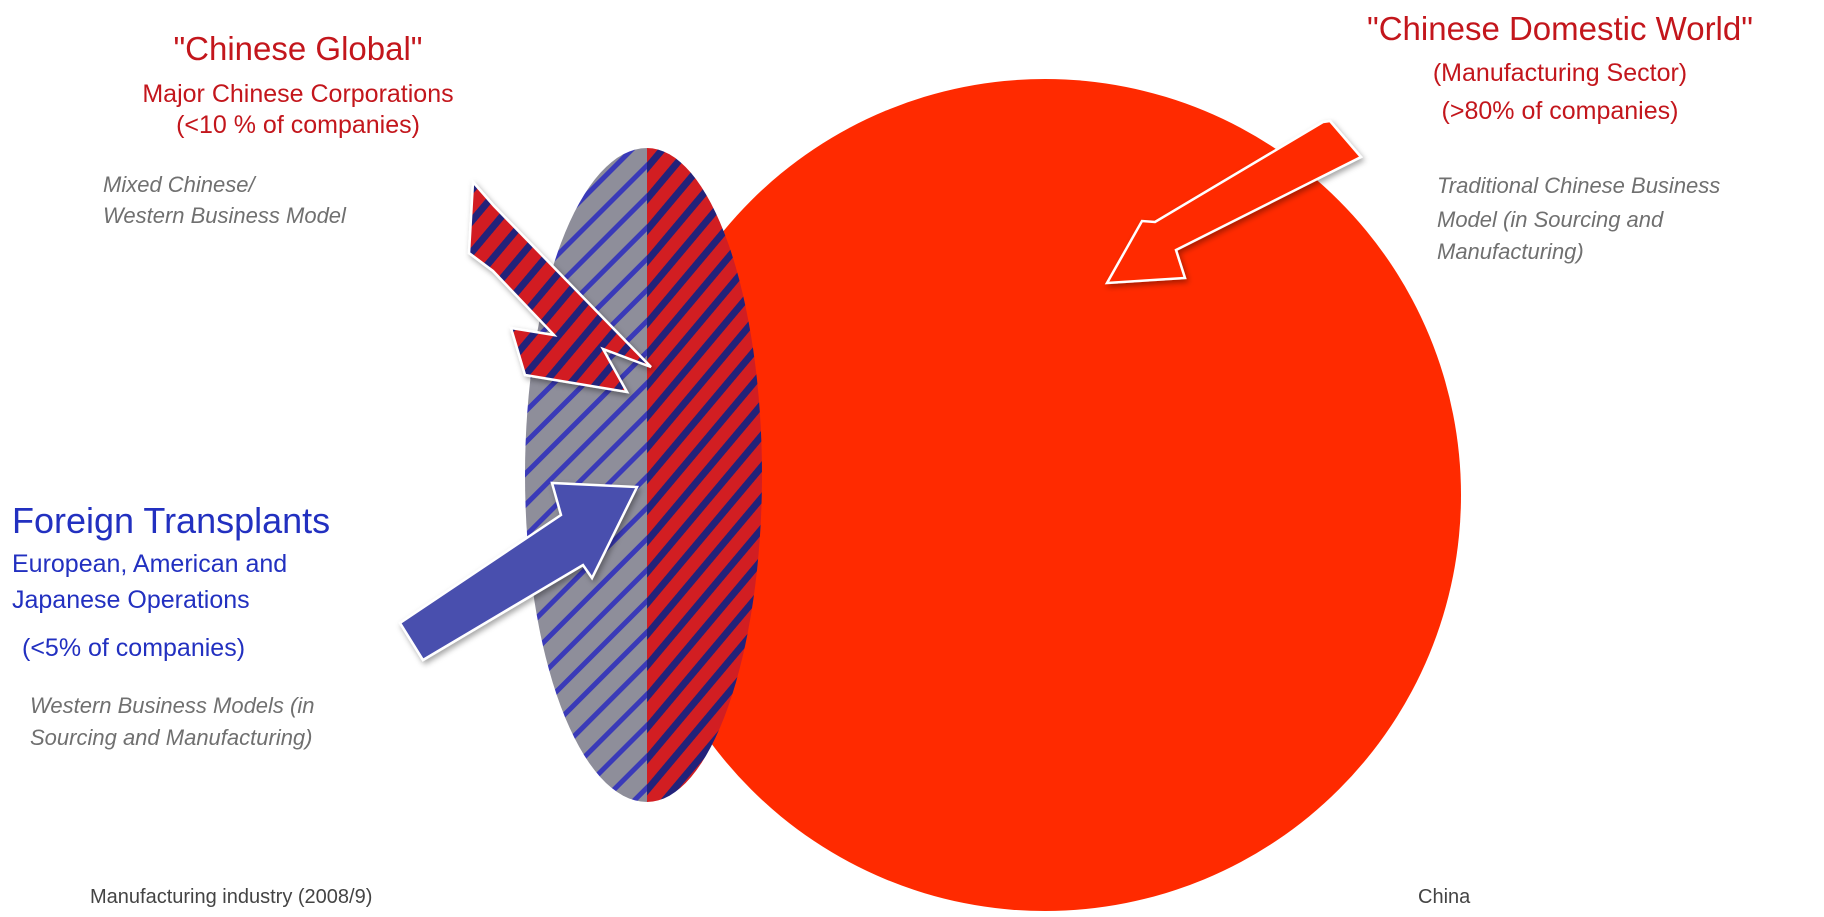  Describe the element at coordinates (559, 286) in the screenshot. I see `chinese-global-arrow` at that location.